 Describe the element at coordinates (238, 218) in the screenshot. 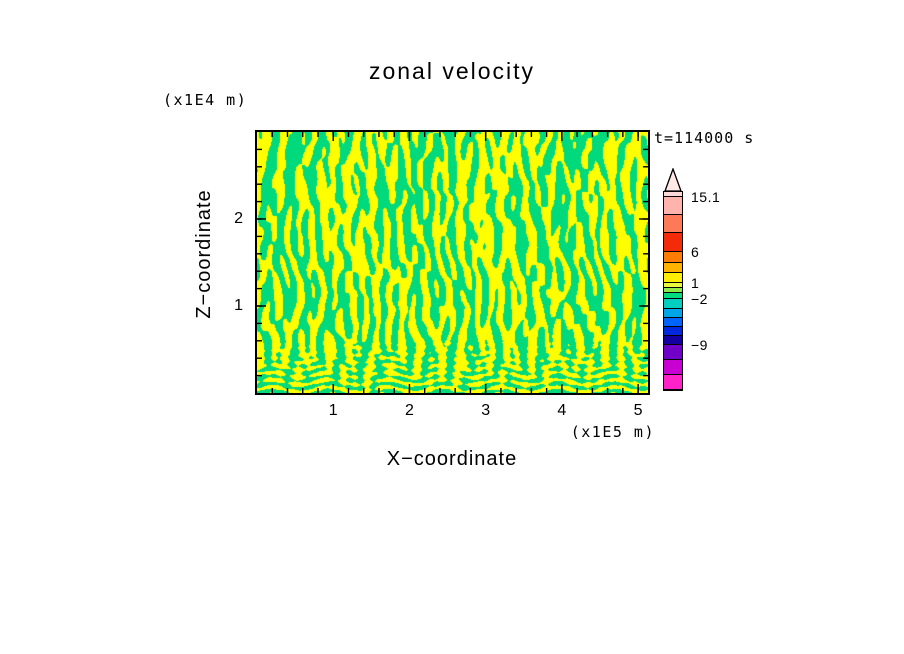

I see `y-tick-label: 2` at that location.